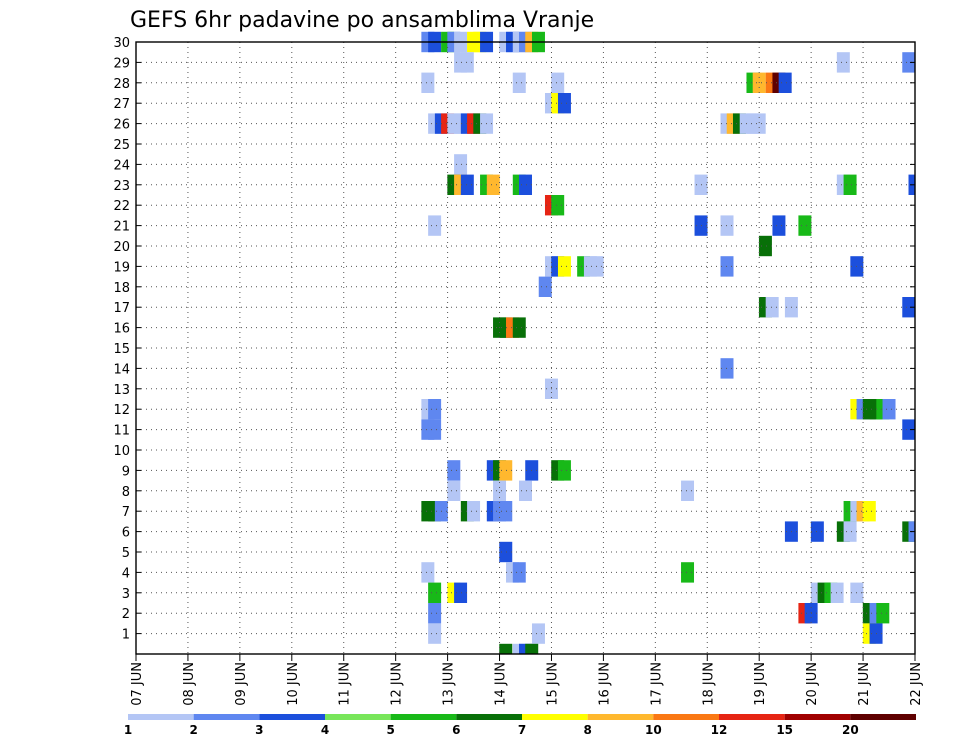 The height and width of the screenshot is (742, 960). What do you see at coordinates (126, 471) in the screenshot?
I see `y-tick-label: 9` at bounding box center [126, 471].